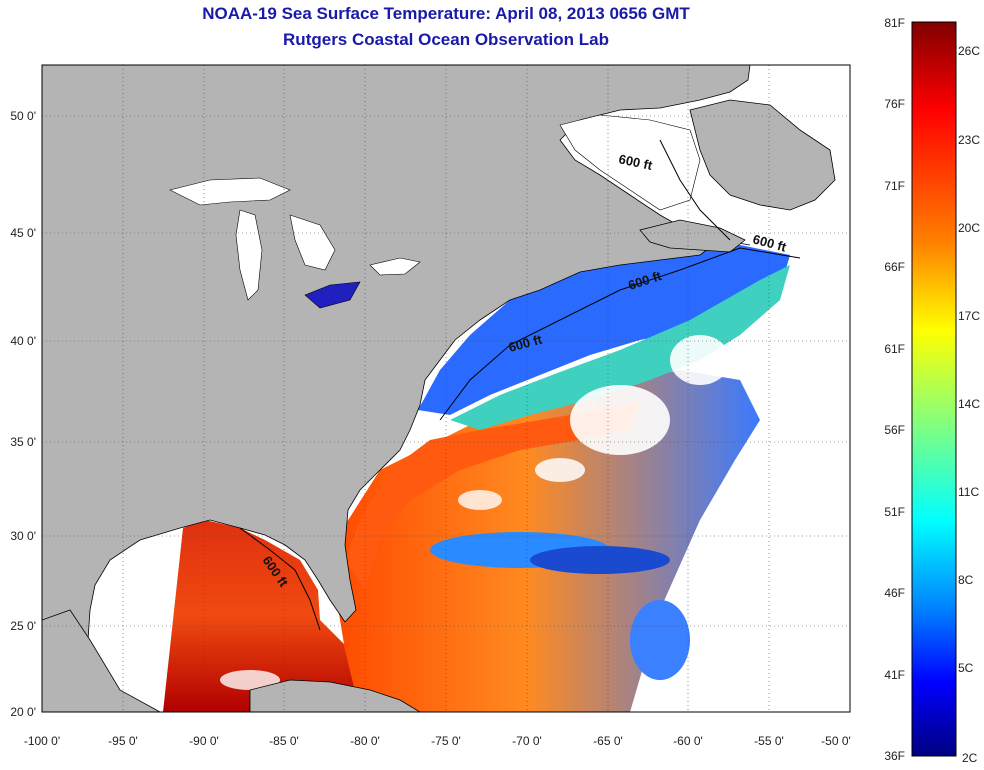 The image size is (984, 770). I want to click on gulf-sst-region, so click(261, 616).